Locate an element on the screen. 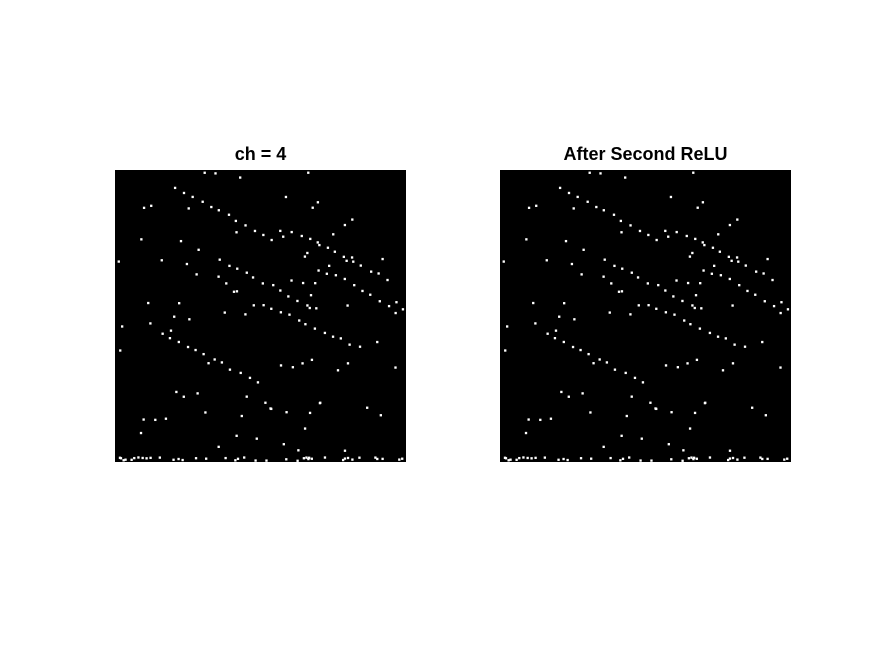 This screenshot has height=656, width=875. right-activation-map-pixels is located at coordinates (645, 316).